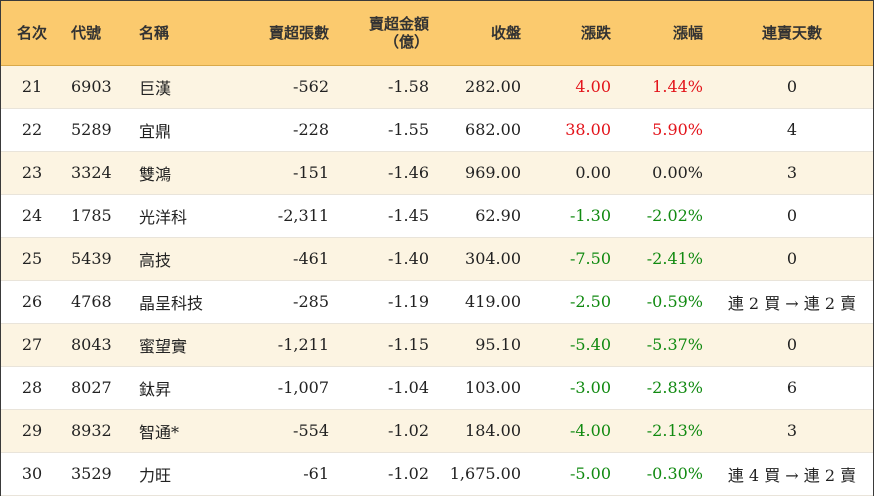  I want to click on cell-close: 419.00, so click(483, 302).